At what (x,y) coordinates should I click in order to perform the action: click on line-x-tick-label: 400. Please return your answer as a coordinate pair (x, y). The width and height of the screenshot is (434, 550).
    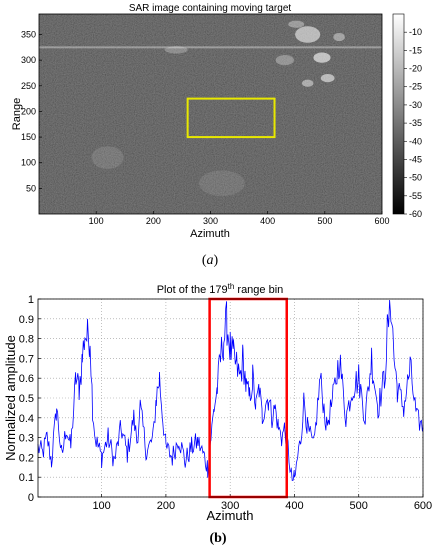
    Looking at the image, I should click on (294, 506).